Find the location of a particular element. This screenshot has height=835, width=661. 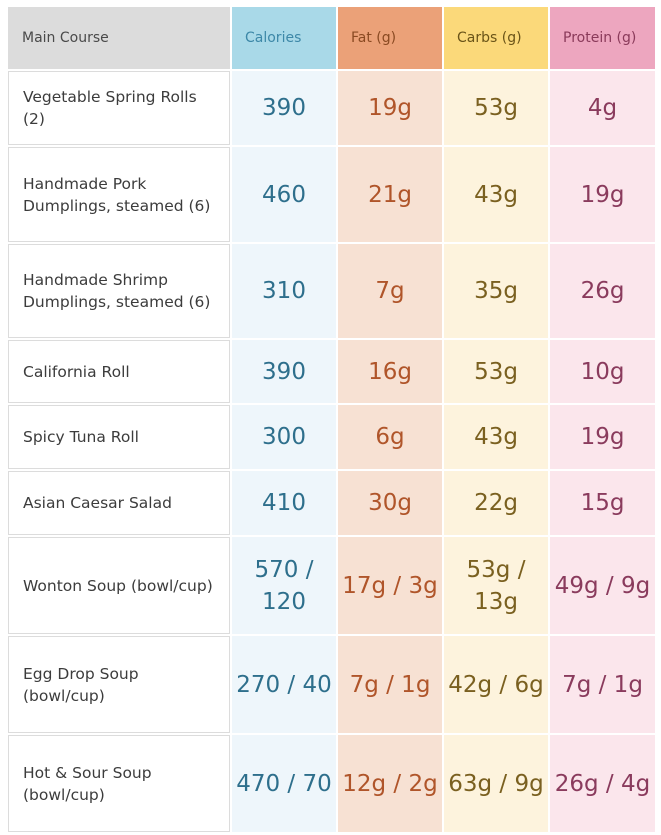

dish-name: California Roll is located at coordinates (119, 371).